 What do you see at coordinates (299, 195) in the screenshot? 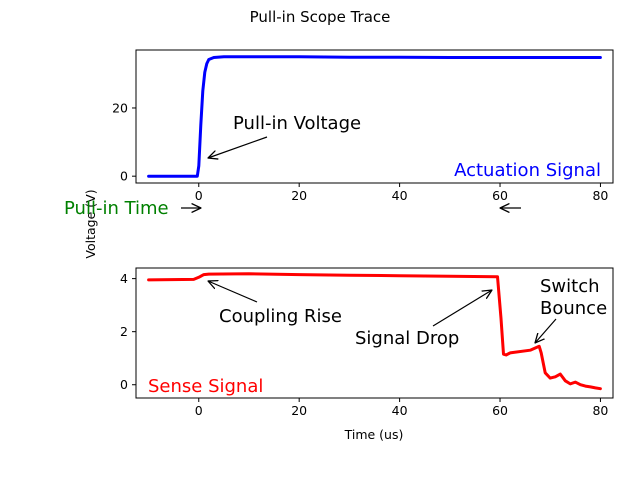
I see `actuation-x-tick-label: 20` at bounding box center [299, 195].